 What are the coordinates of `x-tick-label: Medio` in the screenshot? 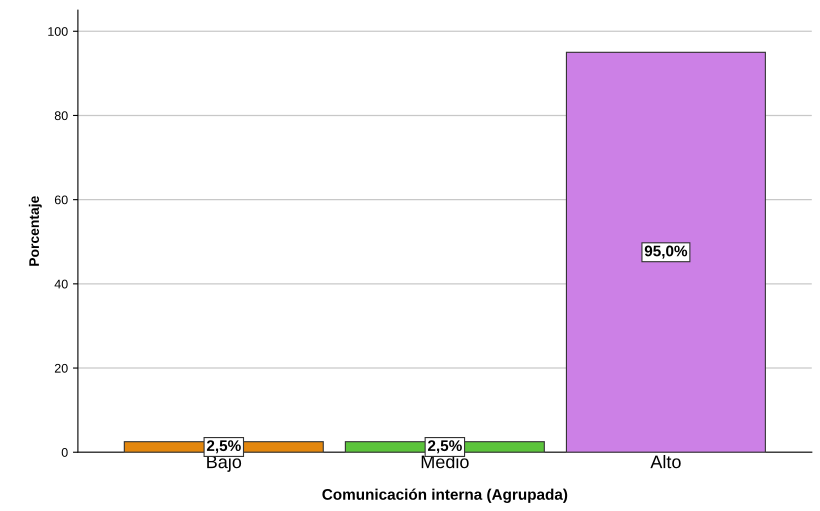 It's located at (445, 461).